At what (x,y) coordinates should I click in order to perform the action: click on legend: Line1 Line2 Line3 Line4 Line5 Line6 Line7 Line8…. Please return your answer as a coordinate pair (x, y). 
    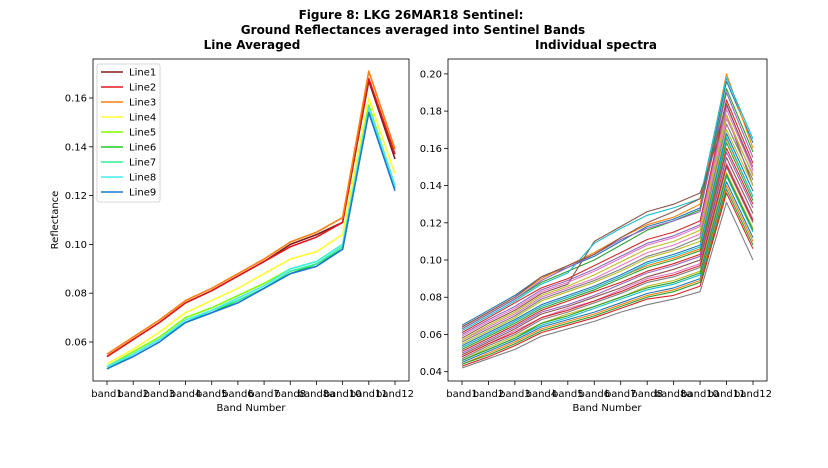
    Looking at the image, I should click on (128, 133).